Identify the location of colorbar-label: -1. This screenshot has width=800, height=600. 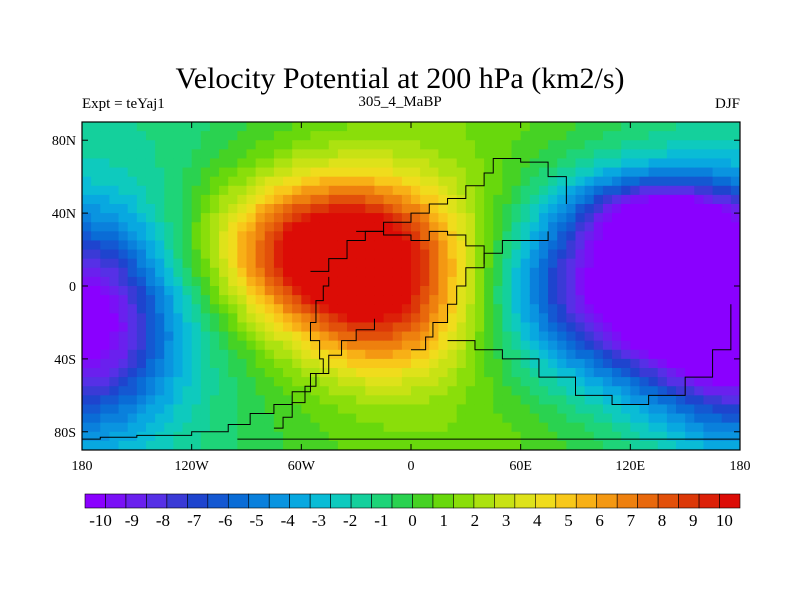
(381, 520).